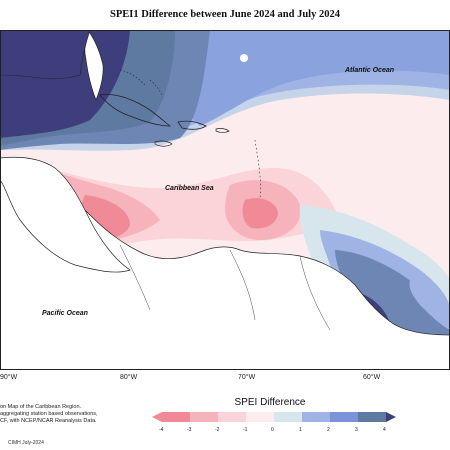  Describe the element at coordinates (225, 287) in the screenshot. I see `country-borders` at that location.